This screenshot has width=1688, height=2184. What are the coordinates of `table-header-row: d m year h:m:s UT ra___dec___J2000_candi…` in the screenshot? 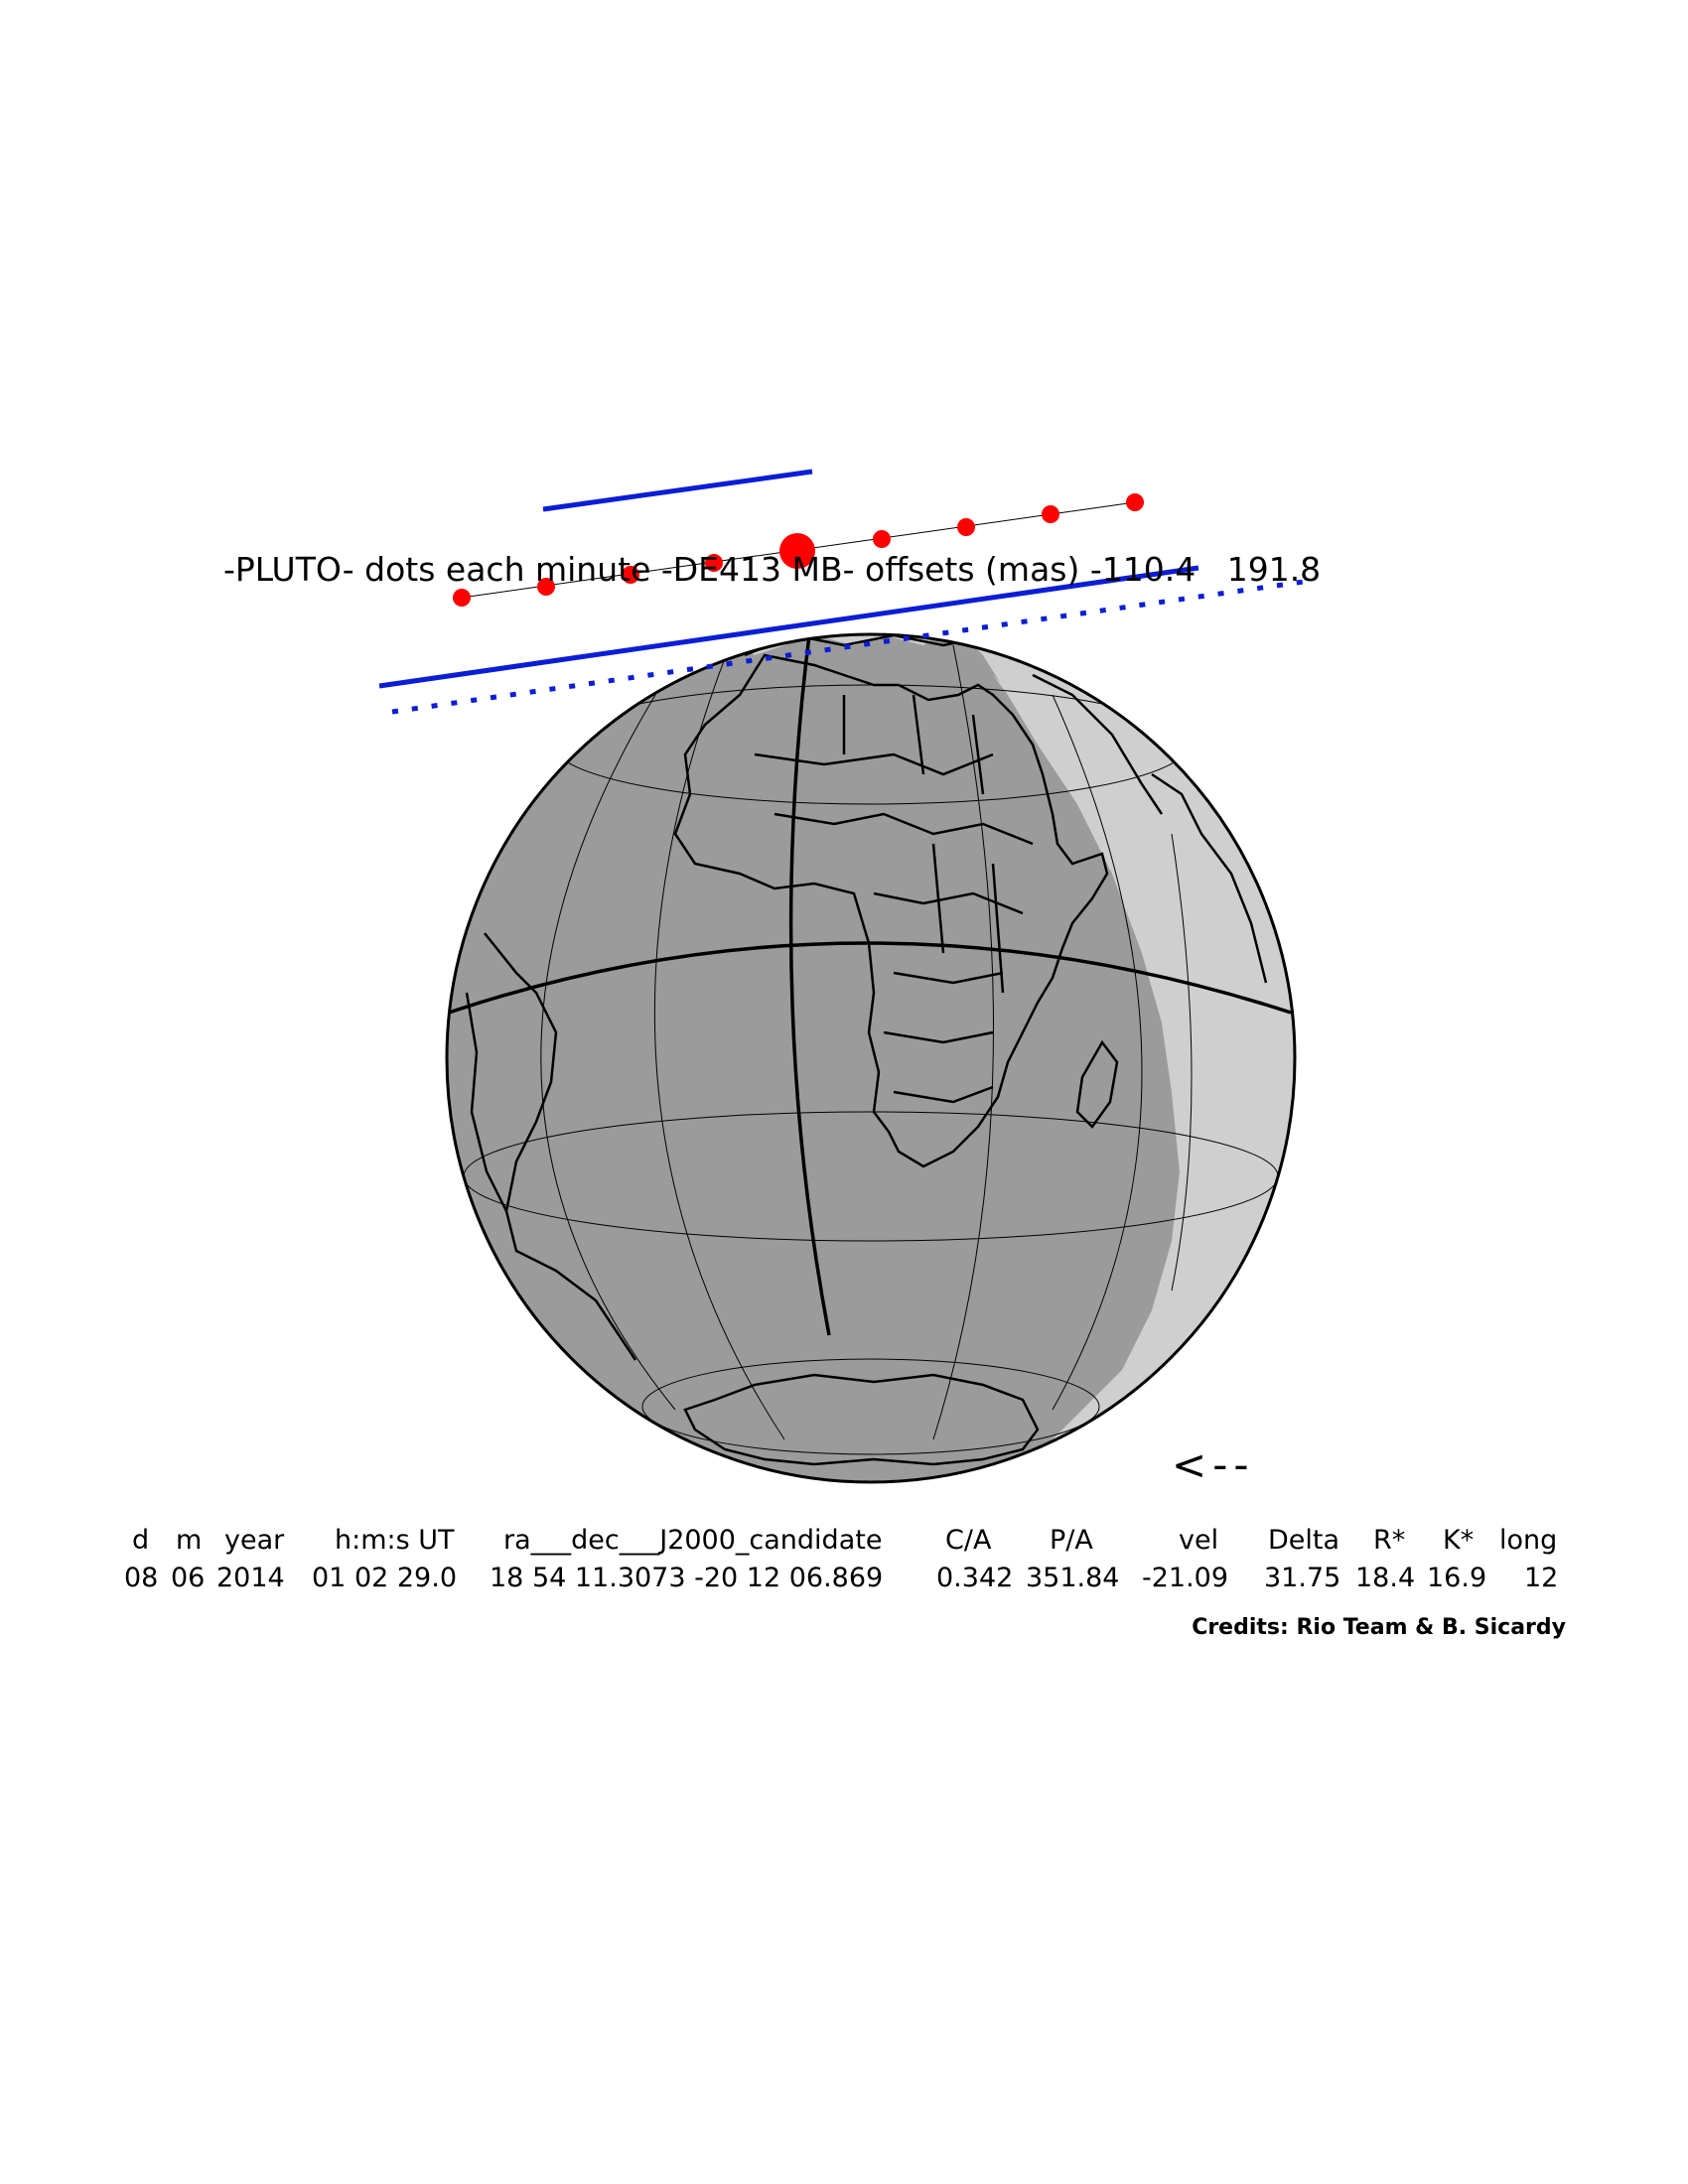 It's located at (844, 1540).